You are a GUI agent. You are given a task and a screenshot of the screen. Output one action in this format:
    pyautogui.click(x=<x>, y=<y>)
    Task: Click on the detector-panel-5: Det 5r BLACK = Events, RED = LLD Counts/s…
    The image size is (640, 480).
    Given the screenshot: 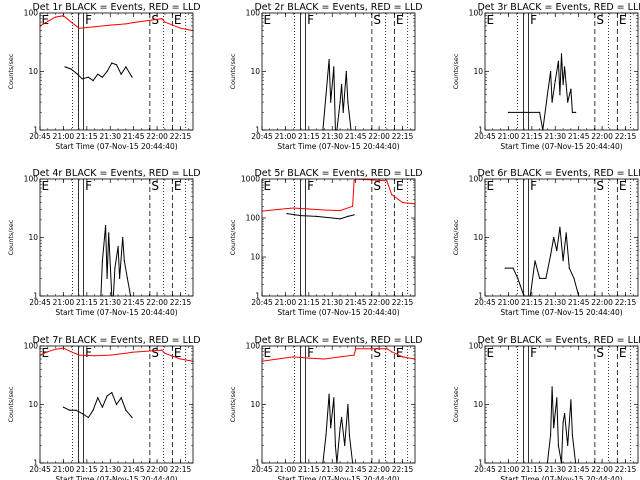 What is the action you would take?
    pyautogui.click(x=326, y=242)
    